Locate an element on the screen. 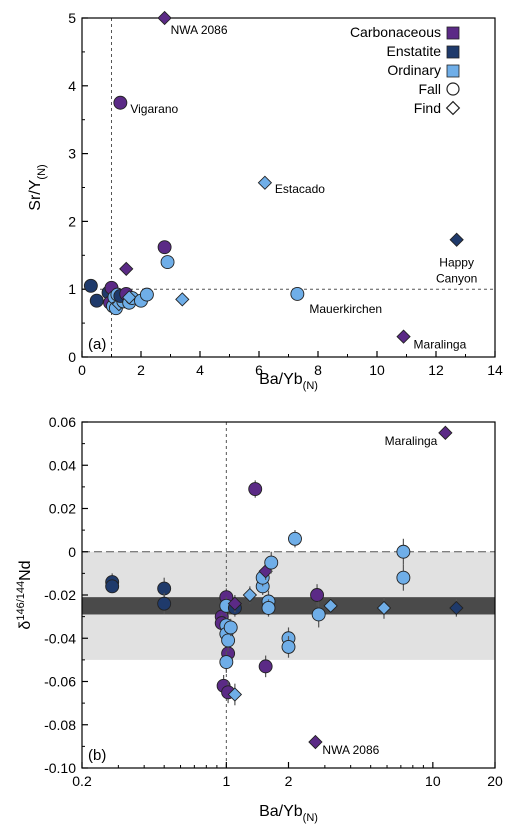 This screenshot has height=833, width=512. legend-marker-fall is located at coordinates (453, 89).